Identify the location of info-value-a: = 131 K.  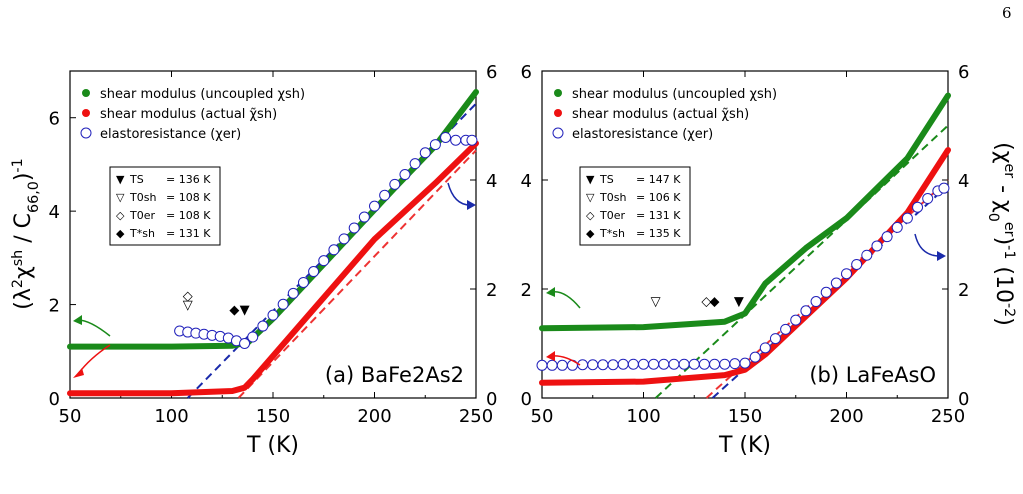
(188, 233).